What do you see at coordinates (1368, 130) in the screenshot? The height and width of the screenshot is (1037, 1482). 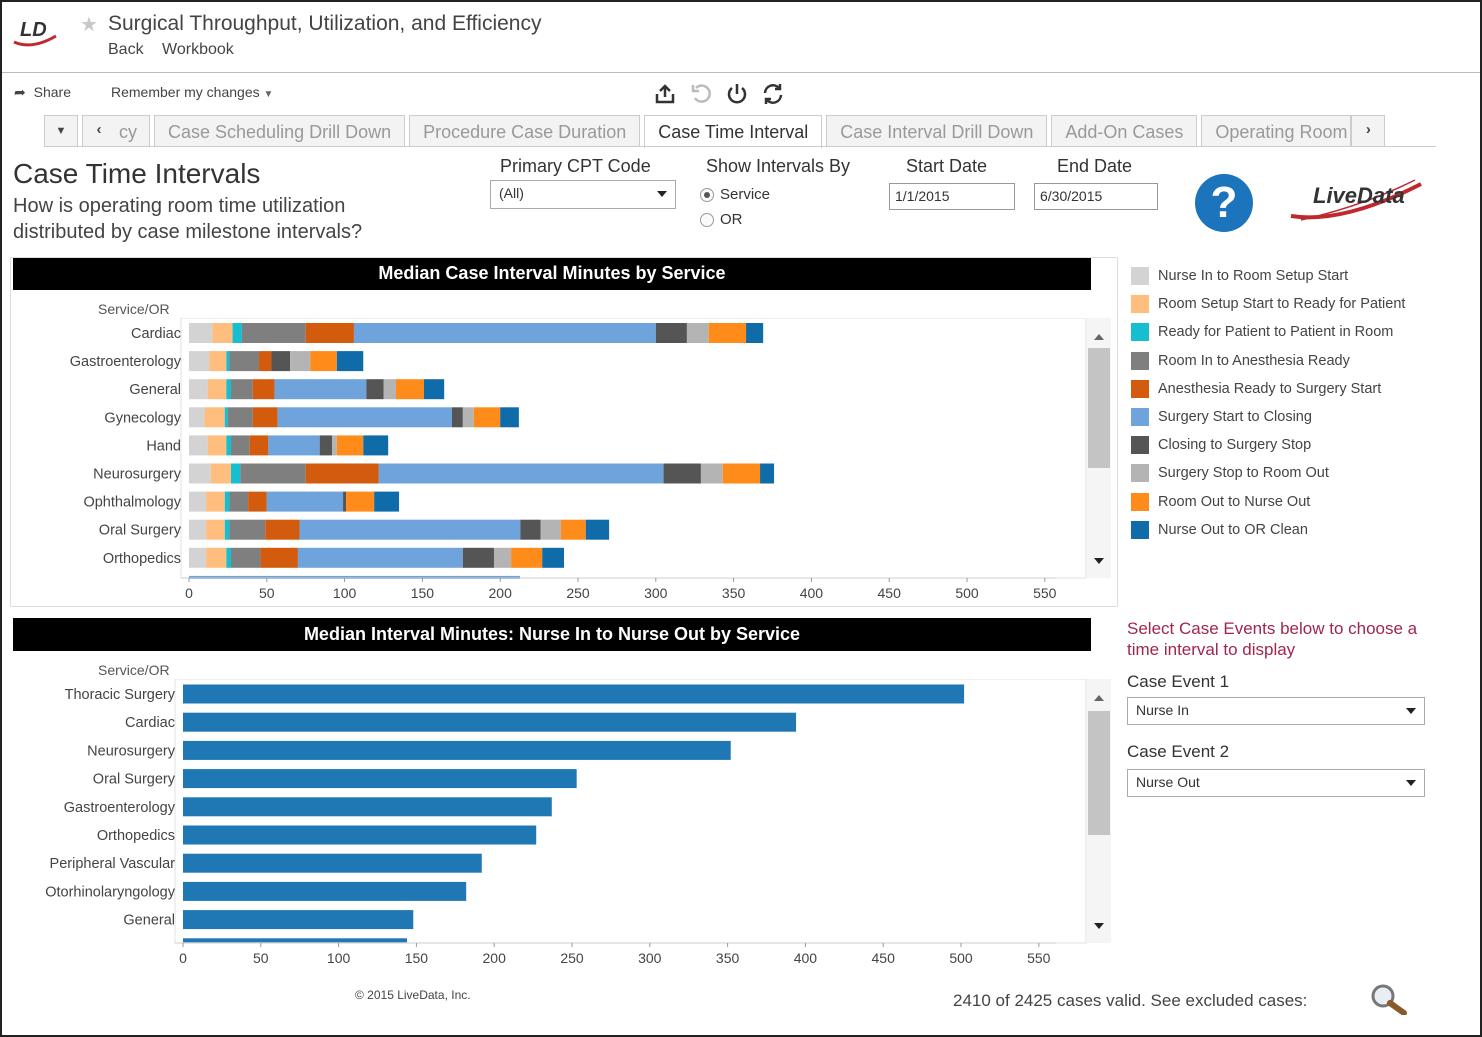 I see `tab-next-button: ›` at bounding box center [1368, 130].